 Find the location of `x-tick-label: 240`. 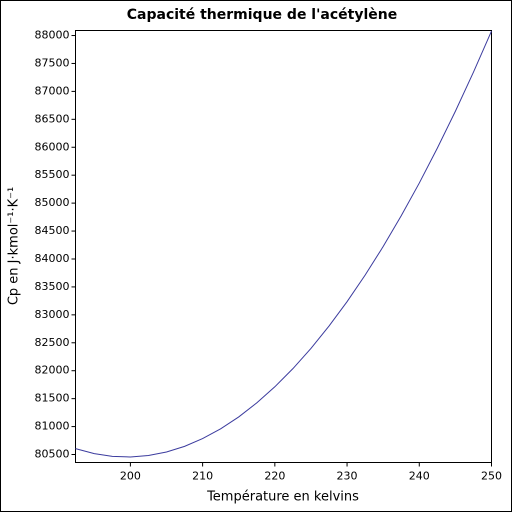

x-tick-label: 240 is located at coordinates (419, 476).